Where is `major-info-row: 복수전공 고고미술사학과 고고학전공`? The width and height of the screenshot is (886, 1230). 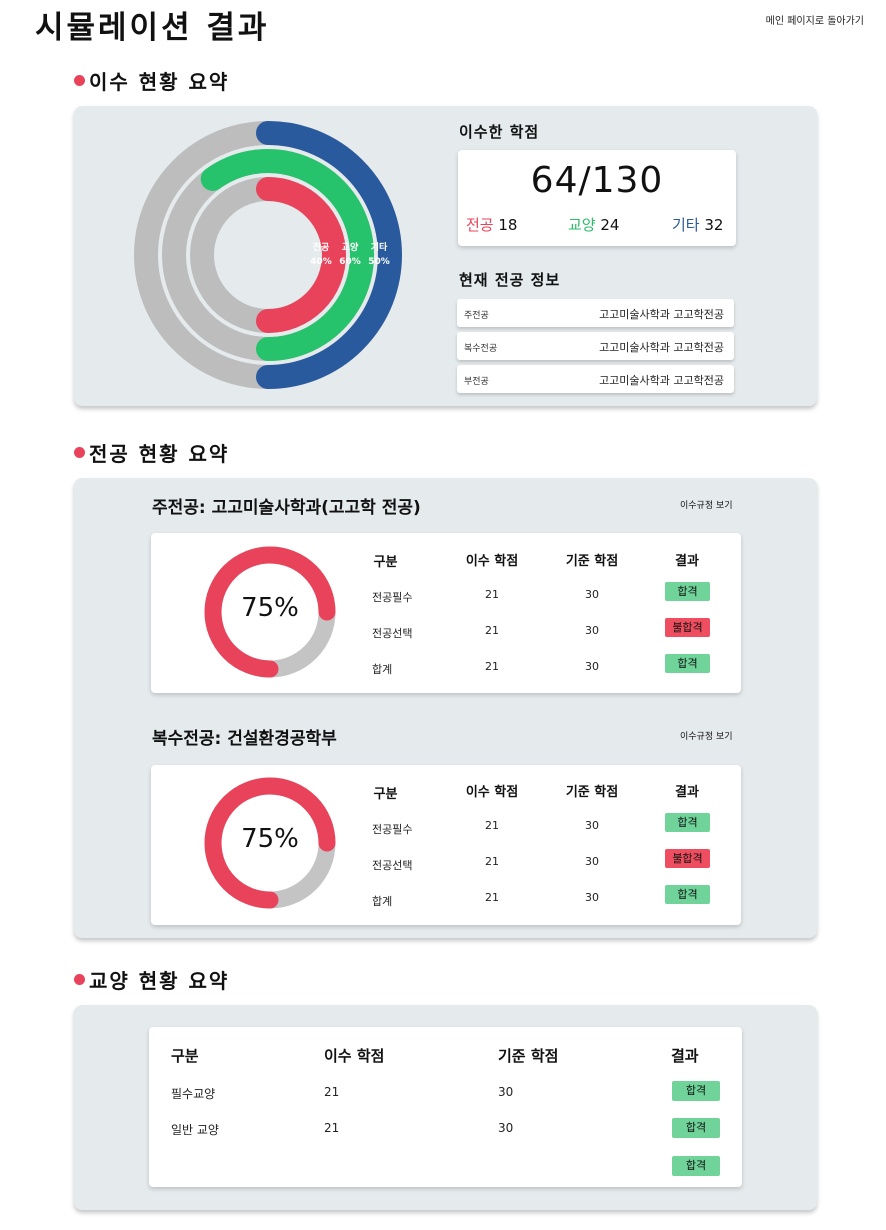 major-info-row: 복수전공 고고미술사학과 고고학전공 is located at coordinates (595, 346).